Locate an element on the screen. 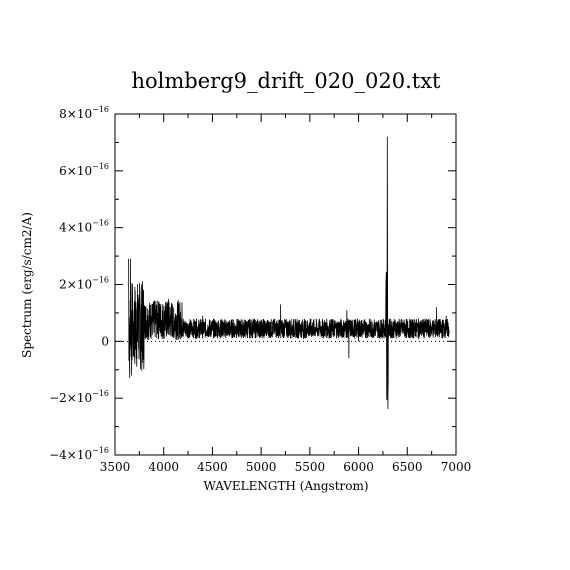 Image resolution: width=570 pixels, height=570 pixels. y-tick-label: 6×10⁻¹⁶ is located at coordinates (84, 170).